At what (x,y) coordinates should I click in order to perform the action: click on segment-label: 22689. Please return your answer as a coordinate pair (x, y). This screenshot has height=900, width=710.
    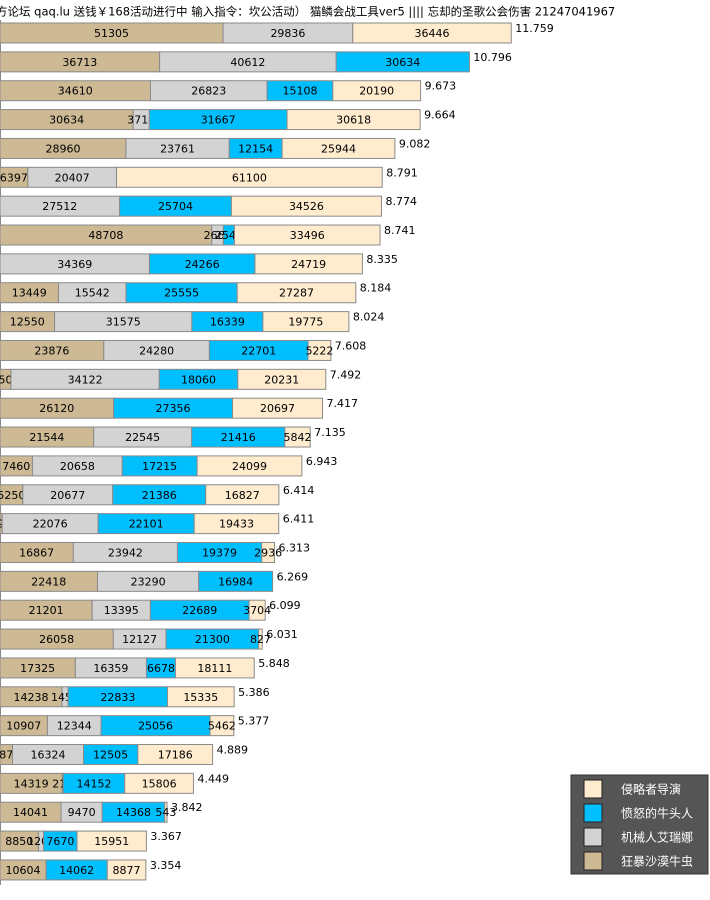
    Looking at the image, I should click on (199, 610).